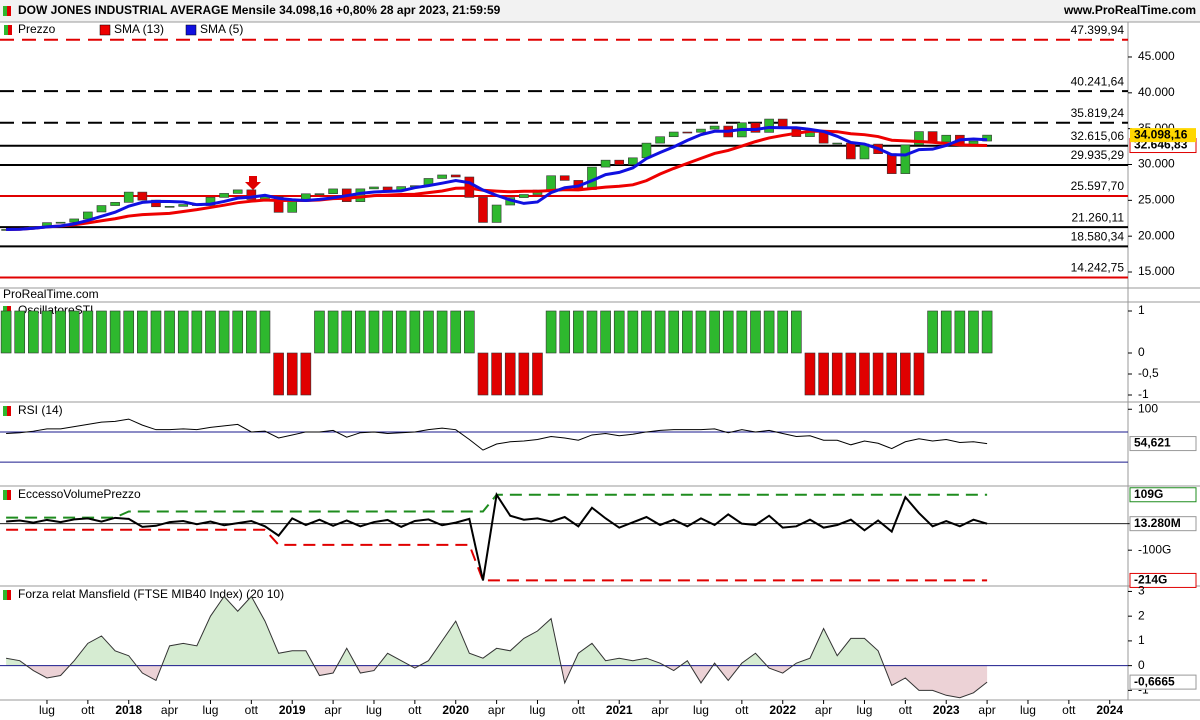 This screenshot has height=720, width=1200. I want to click on y-tick-label: 20.000, so click(1156, 235).